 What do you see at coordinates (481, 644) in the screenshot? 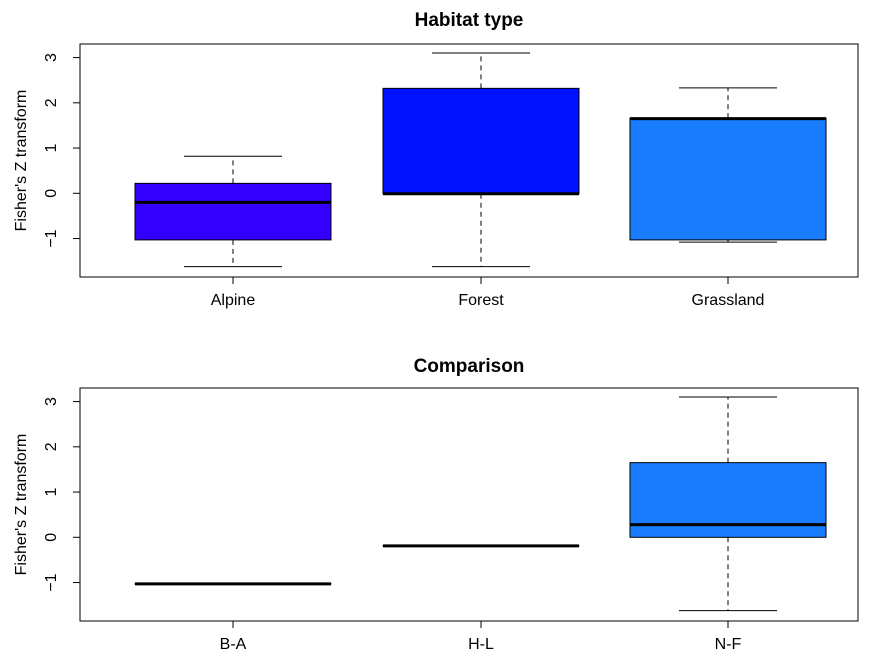
I see `x-tick-label: H-L` at bounding box center [481, 644].